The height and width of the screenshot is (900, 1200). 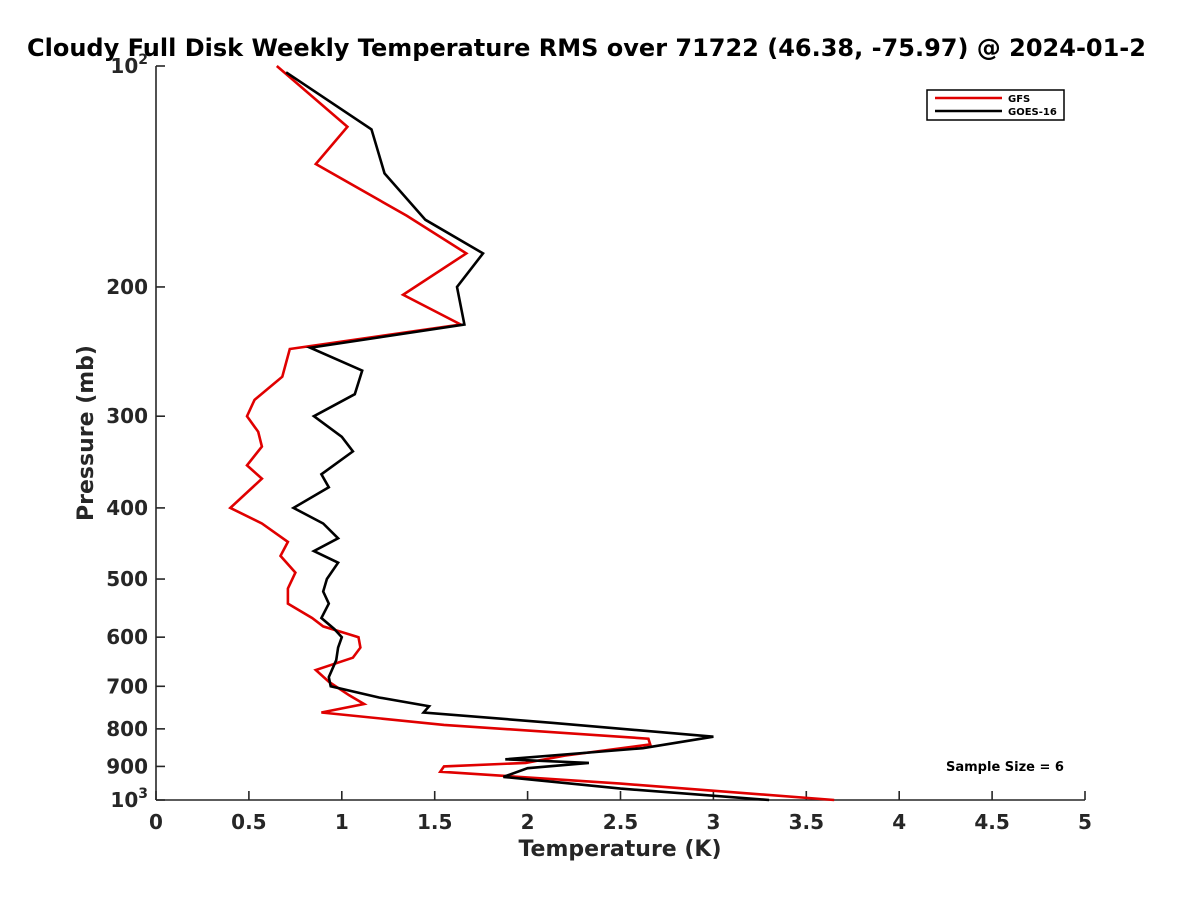 I want to click on legend-label-gfs: GFS, so click(x=1019, y=99).